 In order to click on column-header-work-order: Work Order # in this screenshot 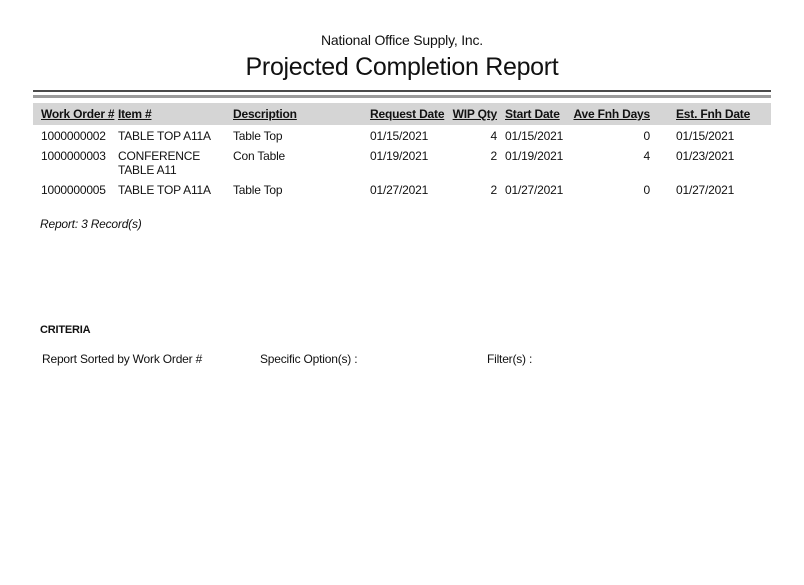, I will do `click(78, 114)`.